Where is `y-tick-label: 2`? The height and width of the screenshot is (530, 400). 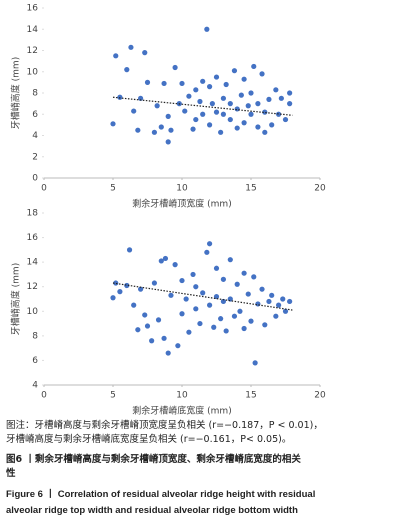 y-tick-label: 2 is located at coordinates (35, 157).